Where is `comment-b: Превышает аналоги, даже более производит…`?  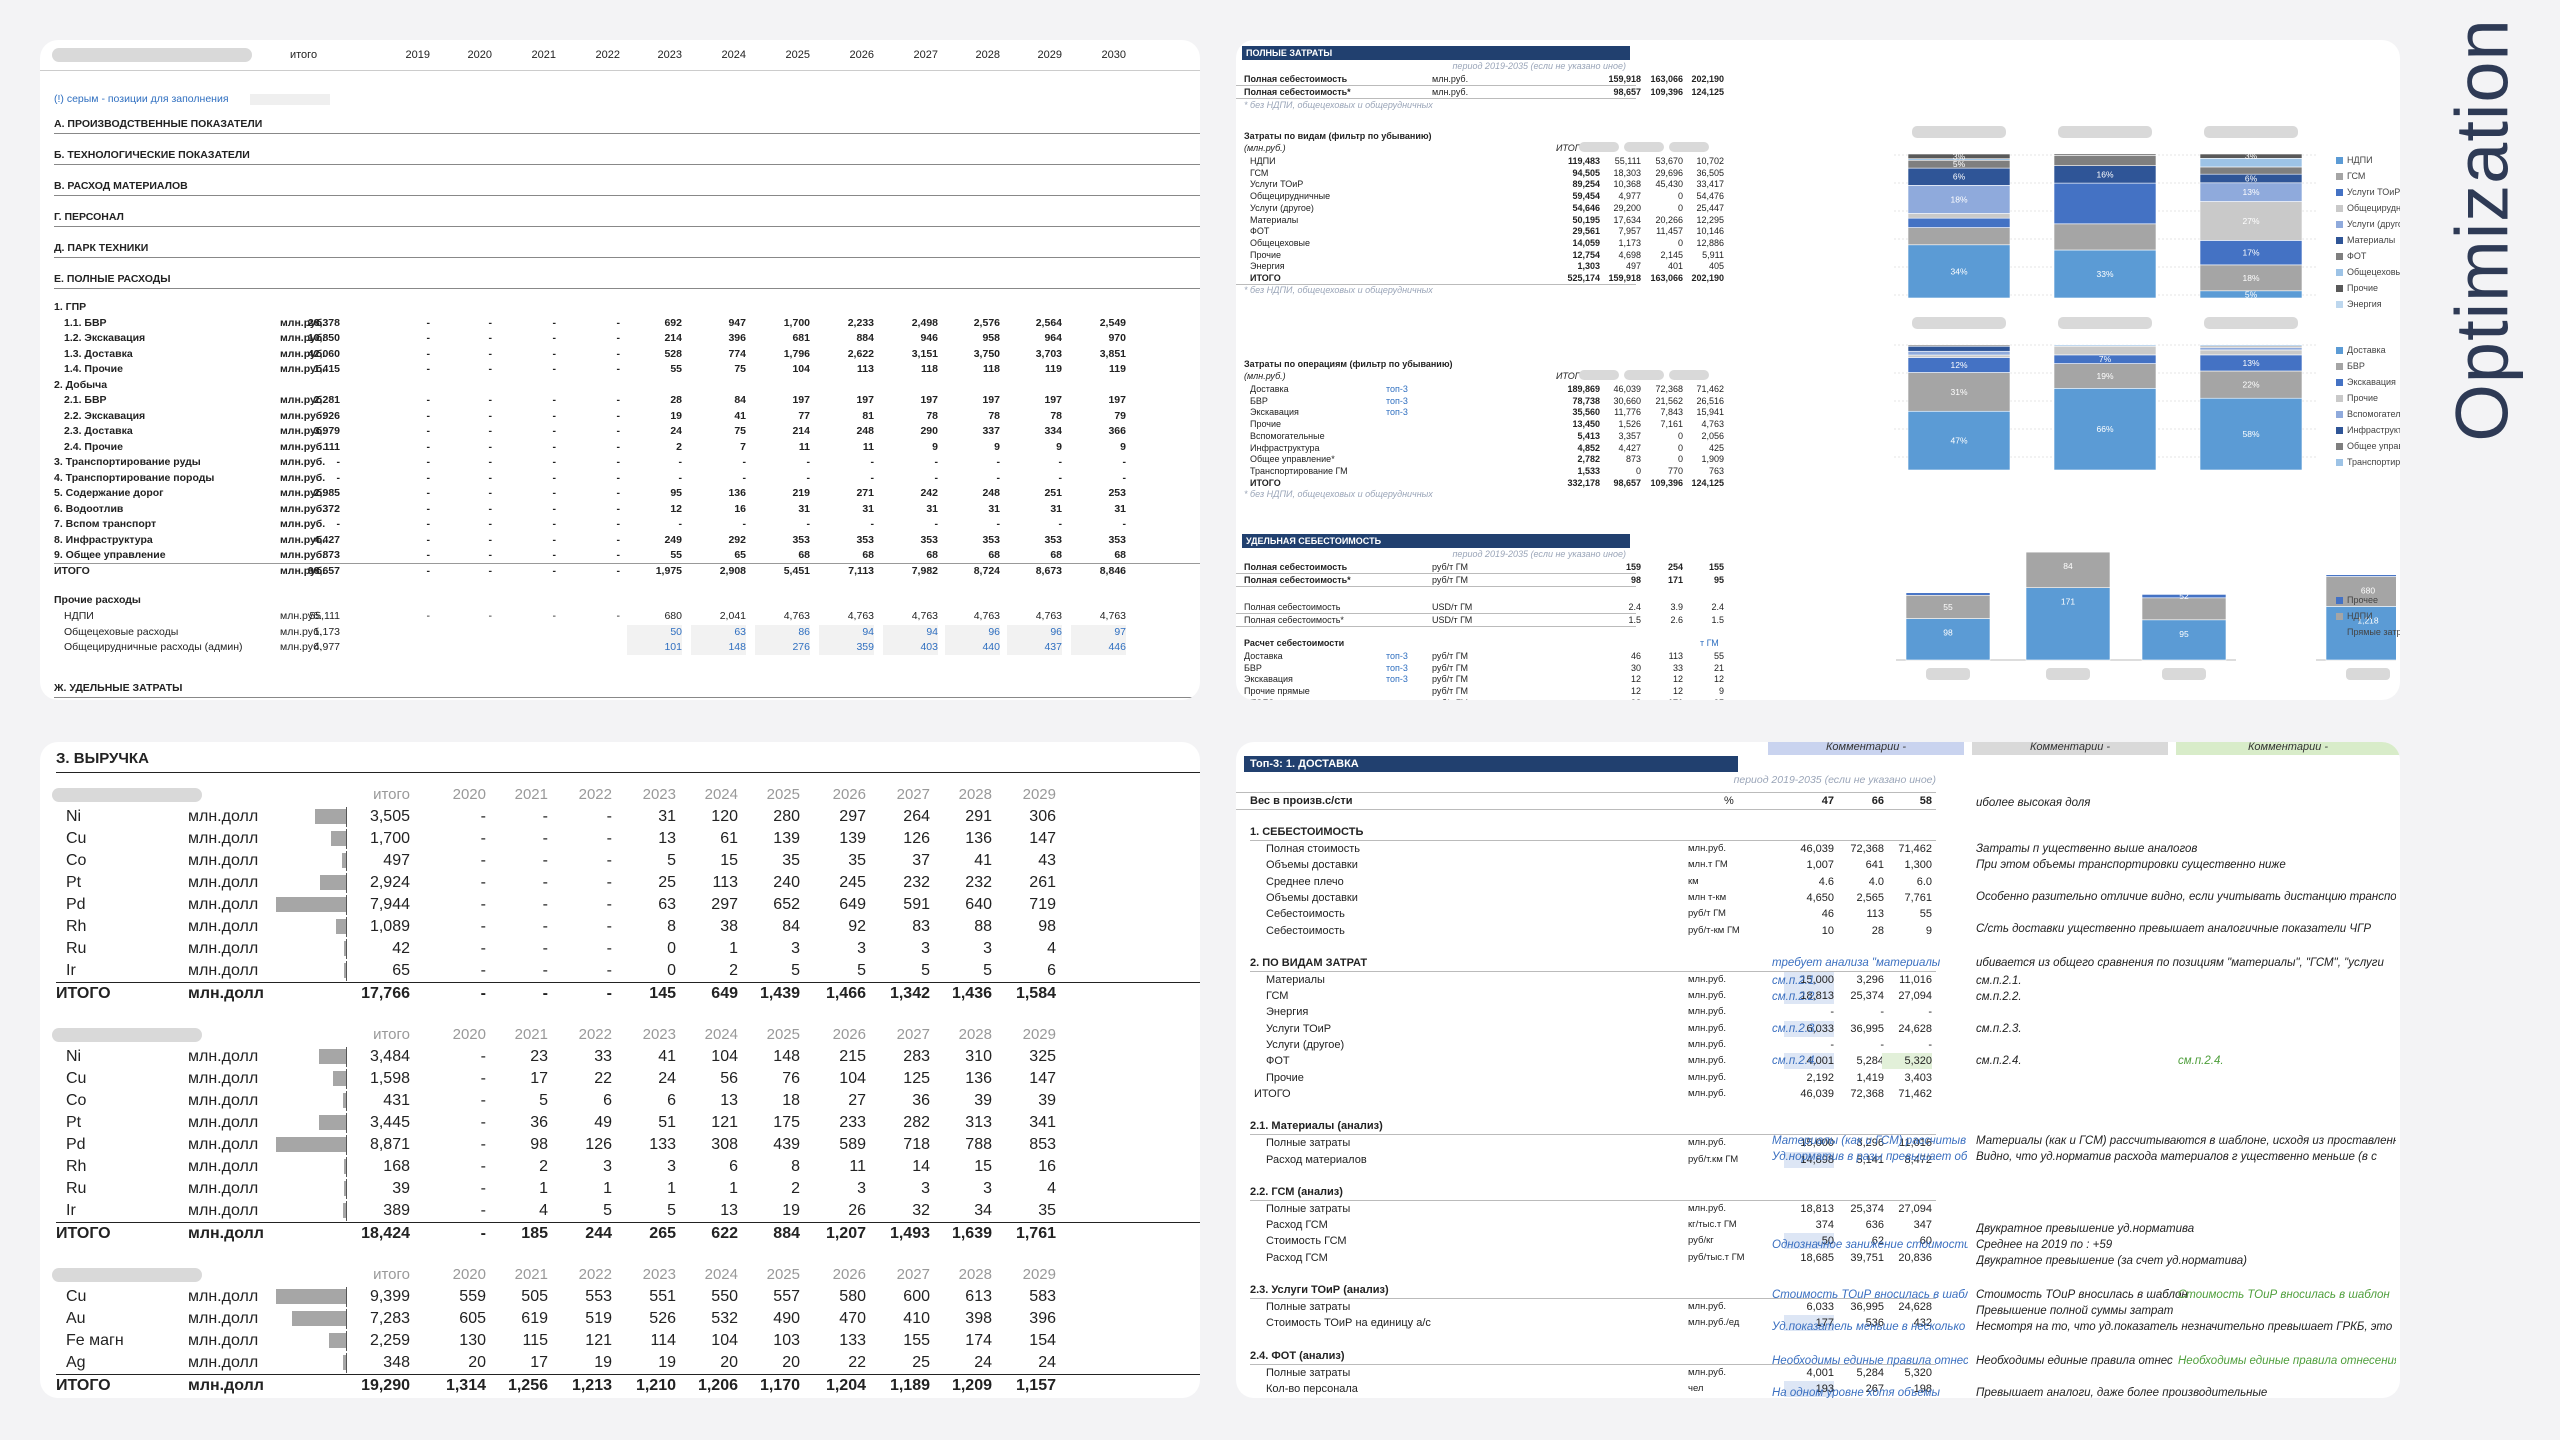 comment-b: Превышает аналоги, даже более производит… is located at coordinates (2122, 1392).